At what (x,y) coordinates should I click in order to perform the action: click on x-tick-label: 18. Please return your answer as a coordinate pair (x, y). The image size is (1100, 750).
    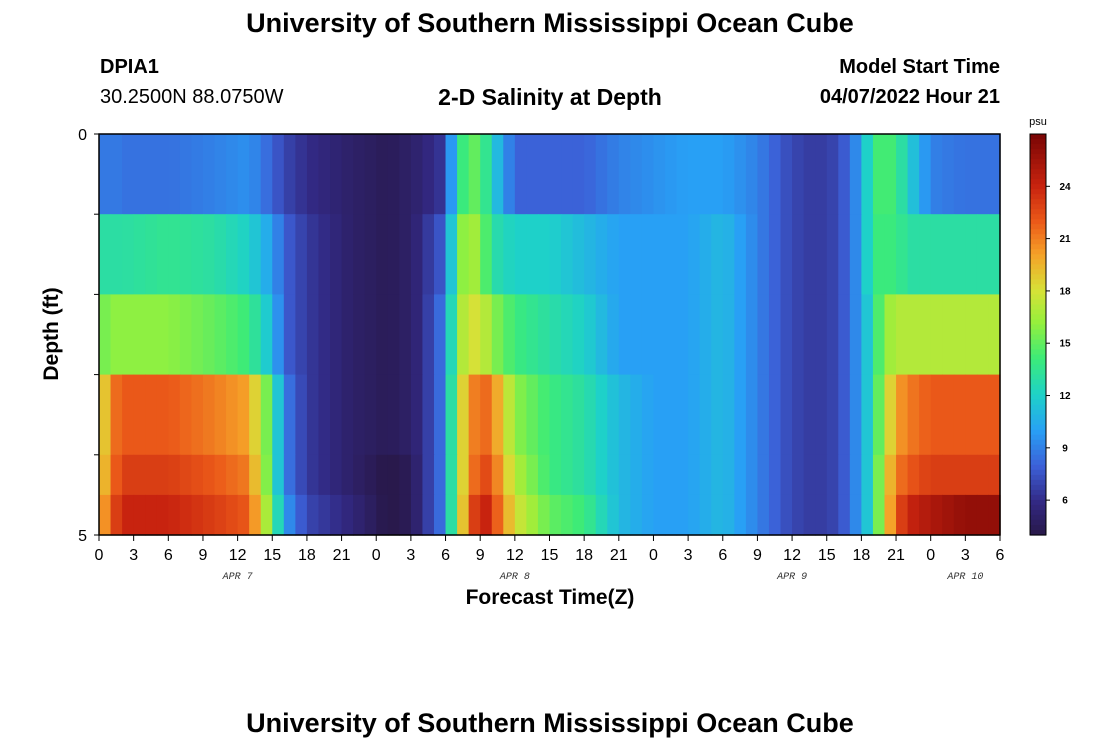
    Looking at the image, I should click on (584, 555).